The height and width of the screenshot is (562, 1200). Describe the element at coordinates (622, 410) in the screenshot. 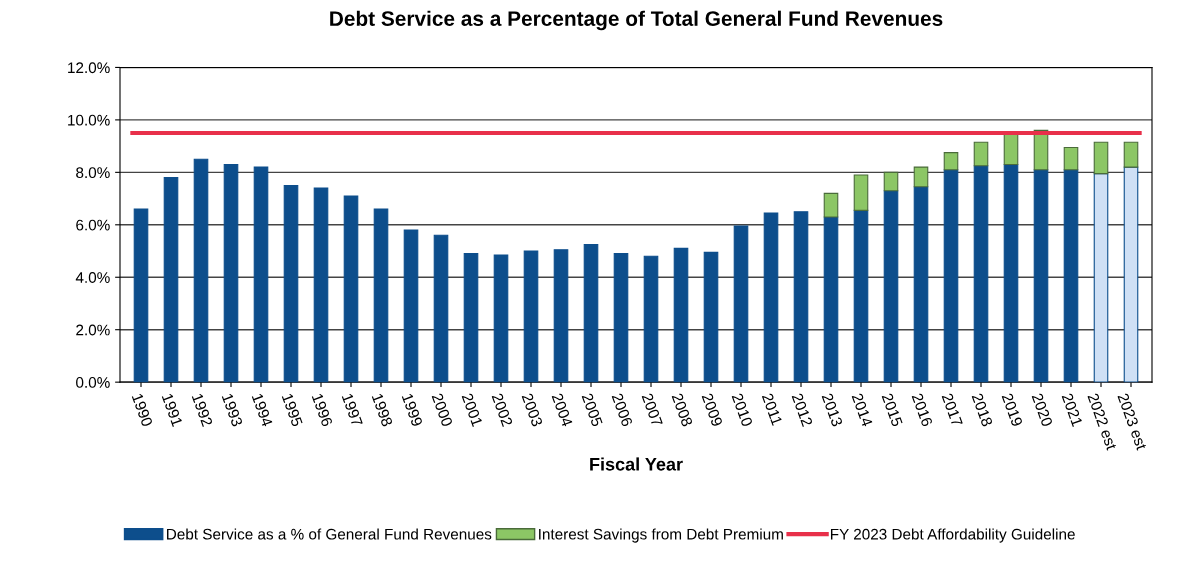

I see `x-tick-label: 2006` at that location.